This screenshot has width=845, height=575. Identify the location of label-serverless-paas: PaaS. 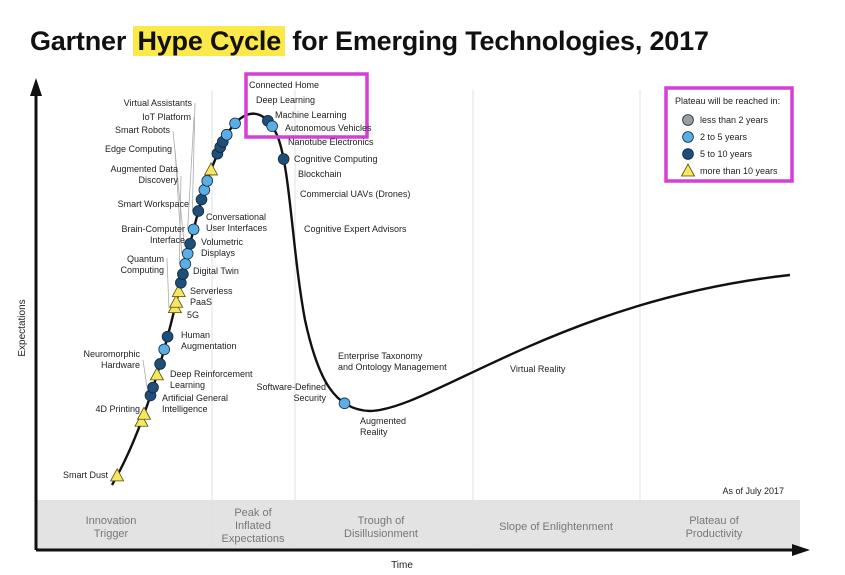
(201, 302).